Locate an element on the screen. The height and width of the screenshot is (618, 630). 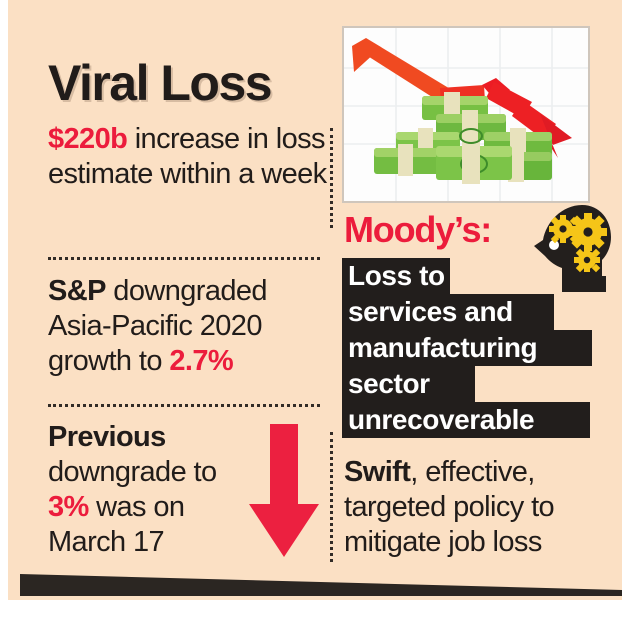
bottom-accent-band is located at coordinates (315, 585).